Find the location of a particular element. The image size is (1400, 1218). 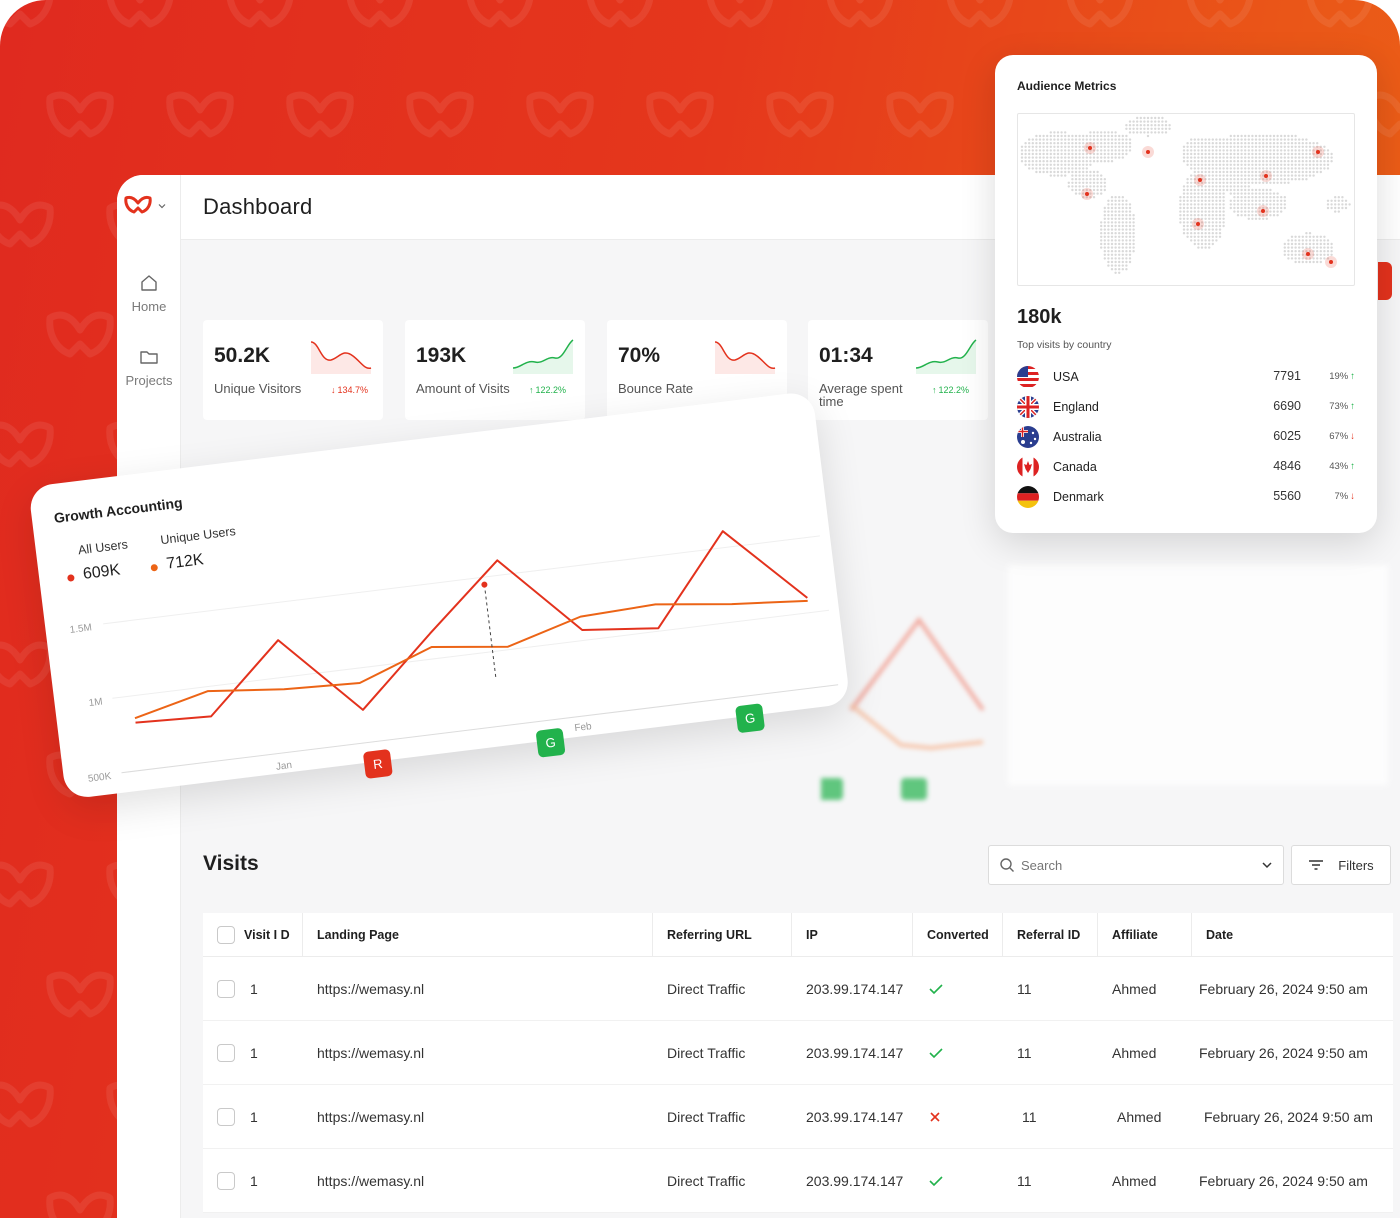

chevron-down-icon is located at coordinates (1267, 865).